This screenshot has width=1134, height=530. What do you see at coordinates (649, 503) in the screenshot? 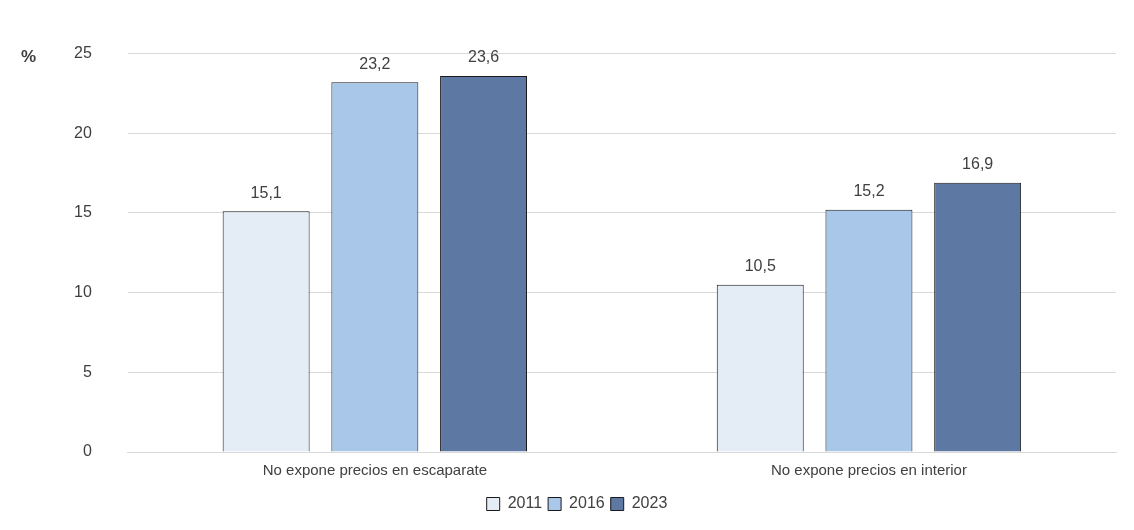
I see `legend-label: 2023` at bounding box center [649, 503].